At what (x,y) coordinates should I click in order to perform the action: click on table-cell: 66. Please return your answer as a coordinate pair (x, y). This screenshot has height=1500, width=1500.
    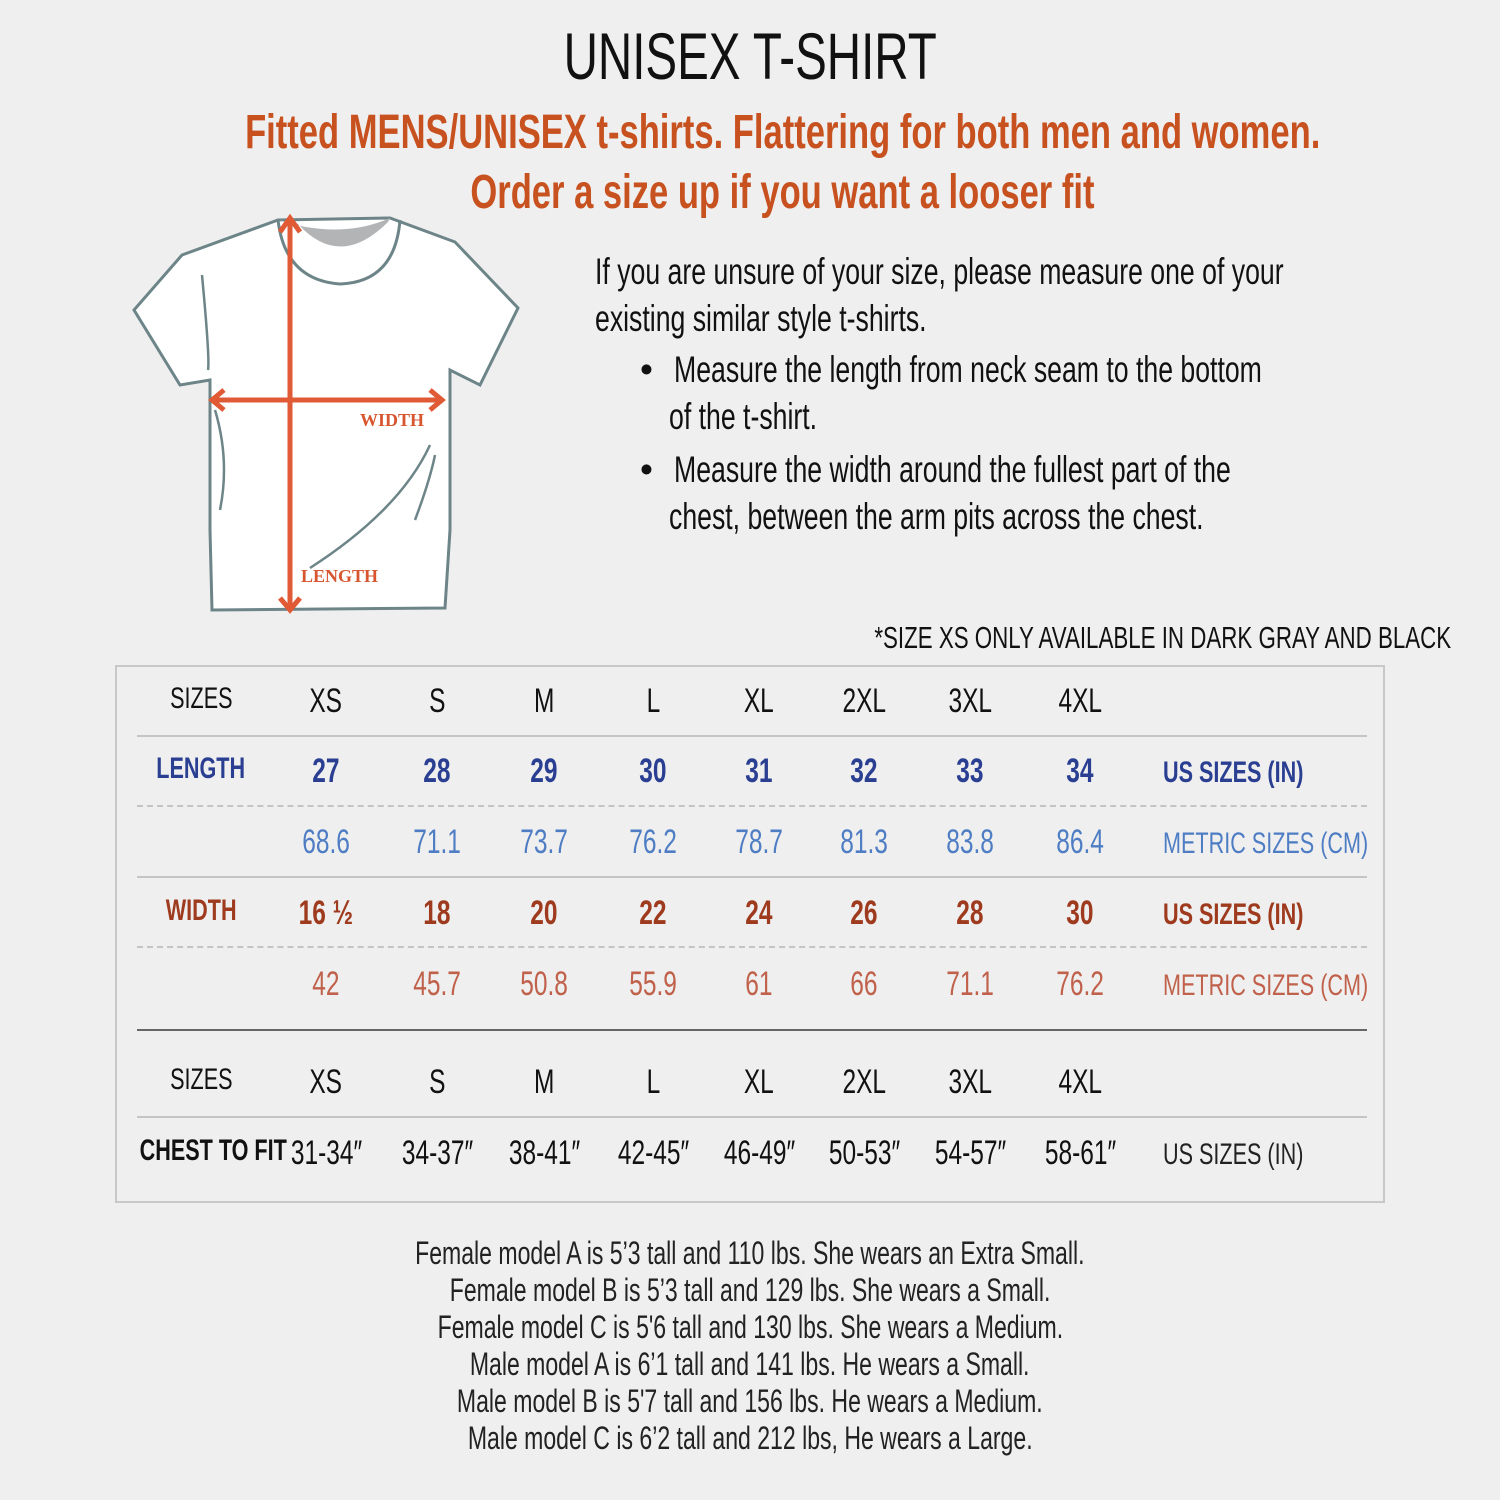
    Looking at the image, I should click on (864, 984).